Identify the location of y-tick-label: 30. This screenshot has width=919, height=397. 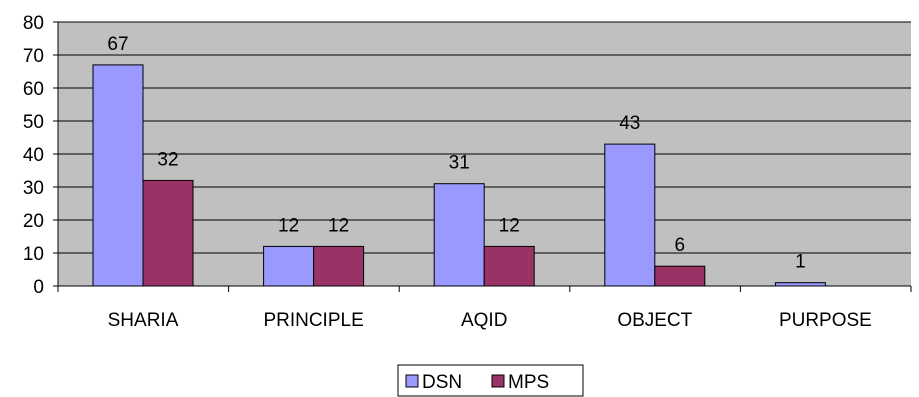
(33, 188).